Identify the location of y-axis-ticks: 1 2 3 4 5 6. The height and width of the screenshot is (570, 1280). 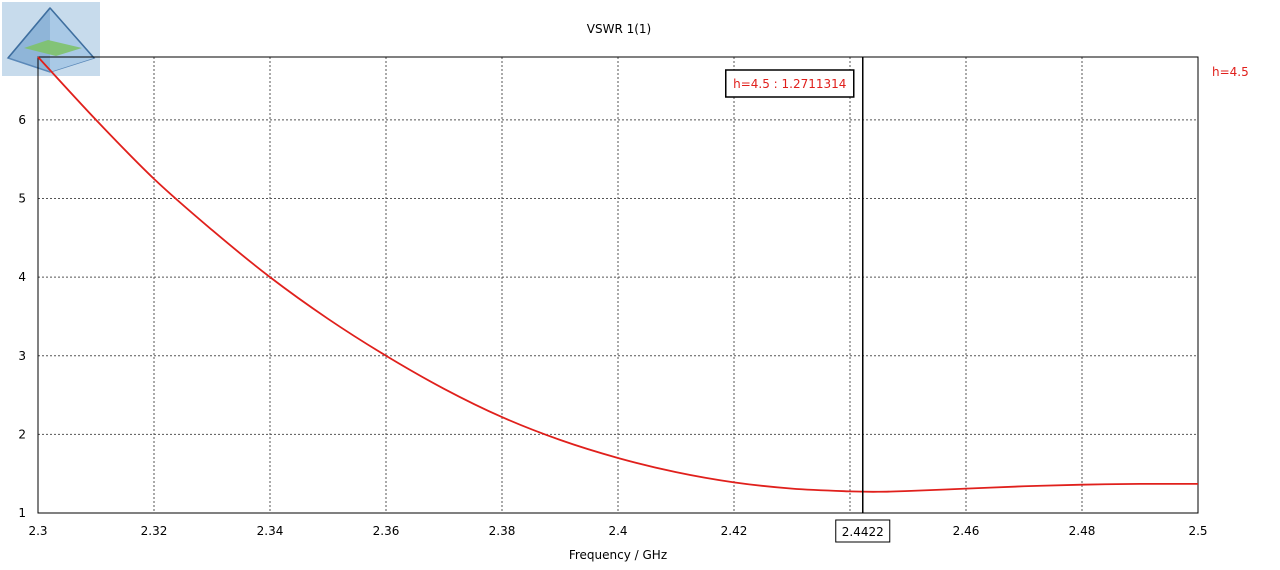
(22, 316).